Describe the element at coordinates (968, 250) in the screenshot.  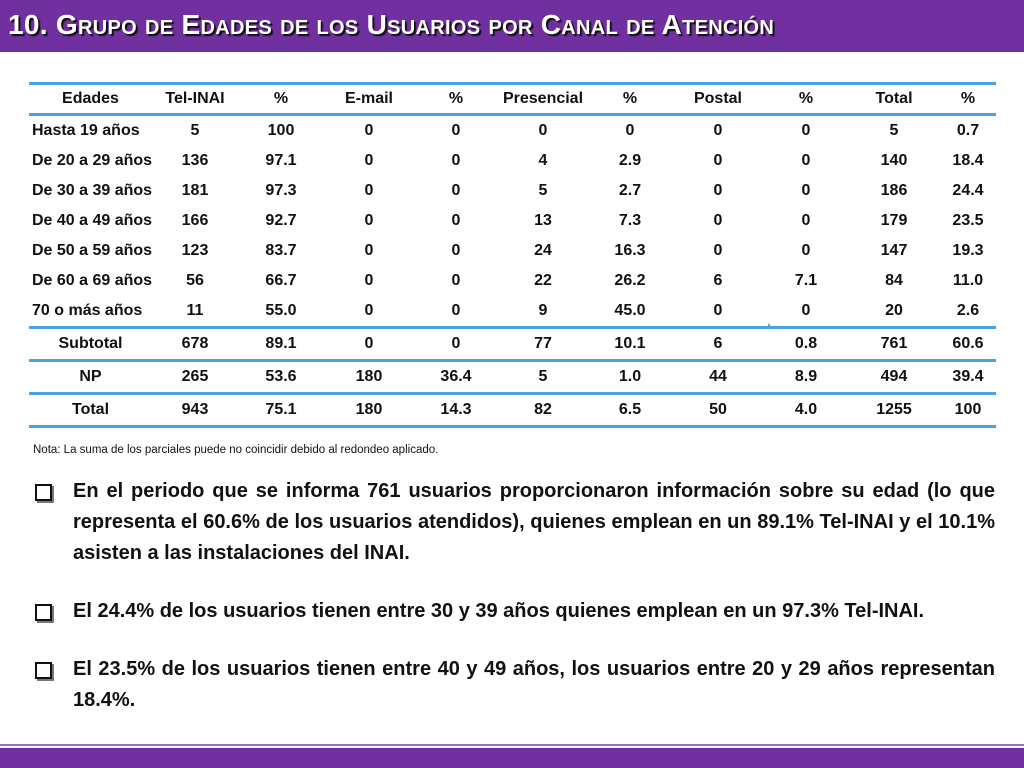
I see `table-cell: 19.3` at that location.